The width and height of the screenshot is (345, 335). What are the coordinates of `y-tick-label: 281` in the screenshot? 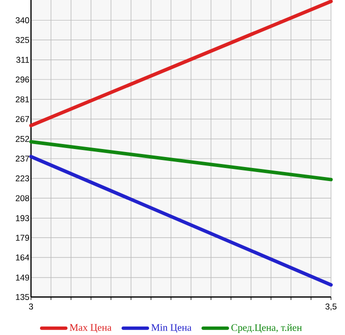 It's located at (23, 99).